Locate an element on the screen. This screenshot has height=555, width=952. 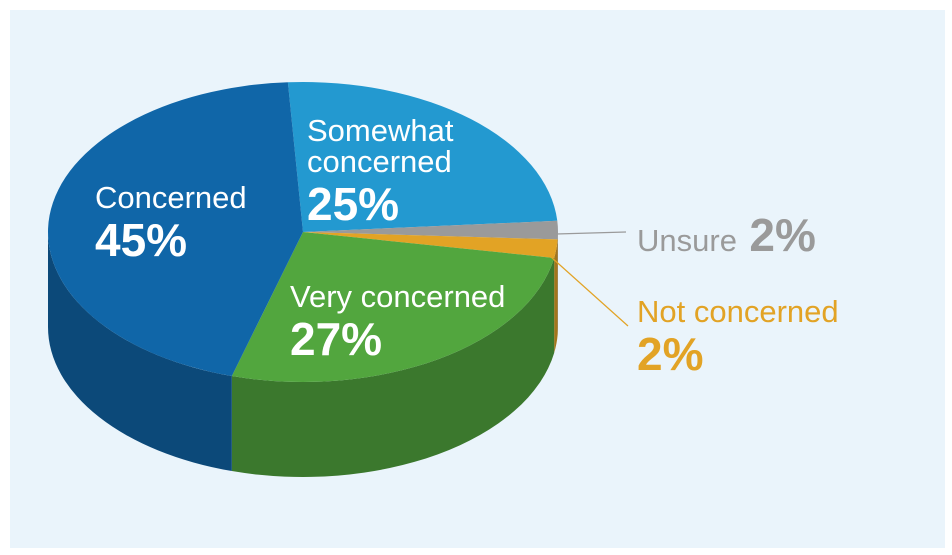
slice-label: Very concerned 27% is located at coordinates (440, 321).